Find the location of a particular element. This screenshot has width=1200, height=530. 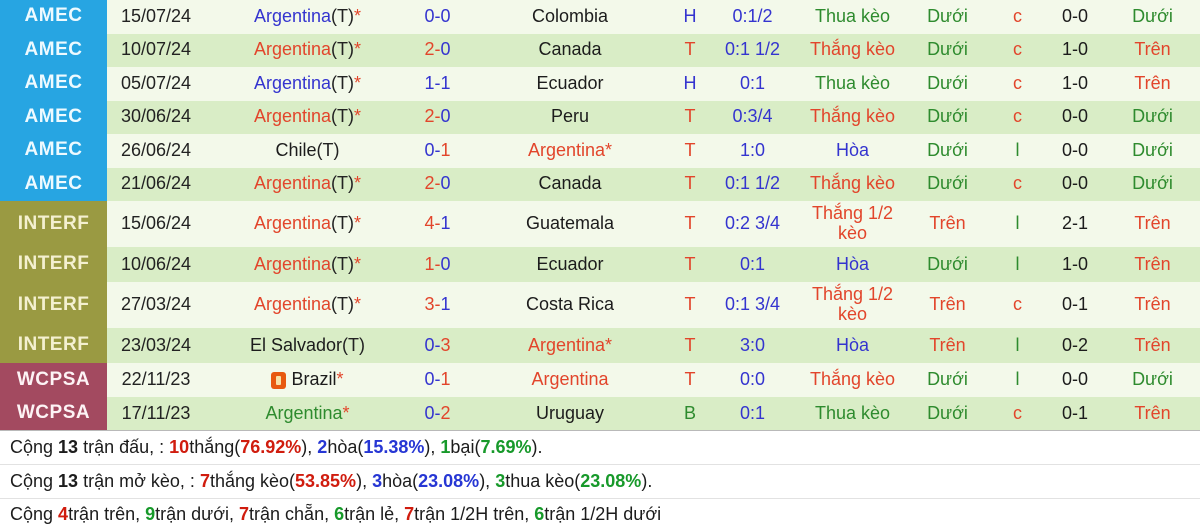

away-team-star: * is located at coordinates (609, 149).